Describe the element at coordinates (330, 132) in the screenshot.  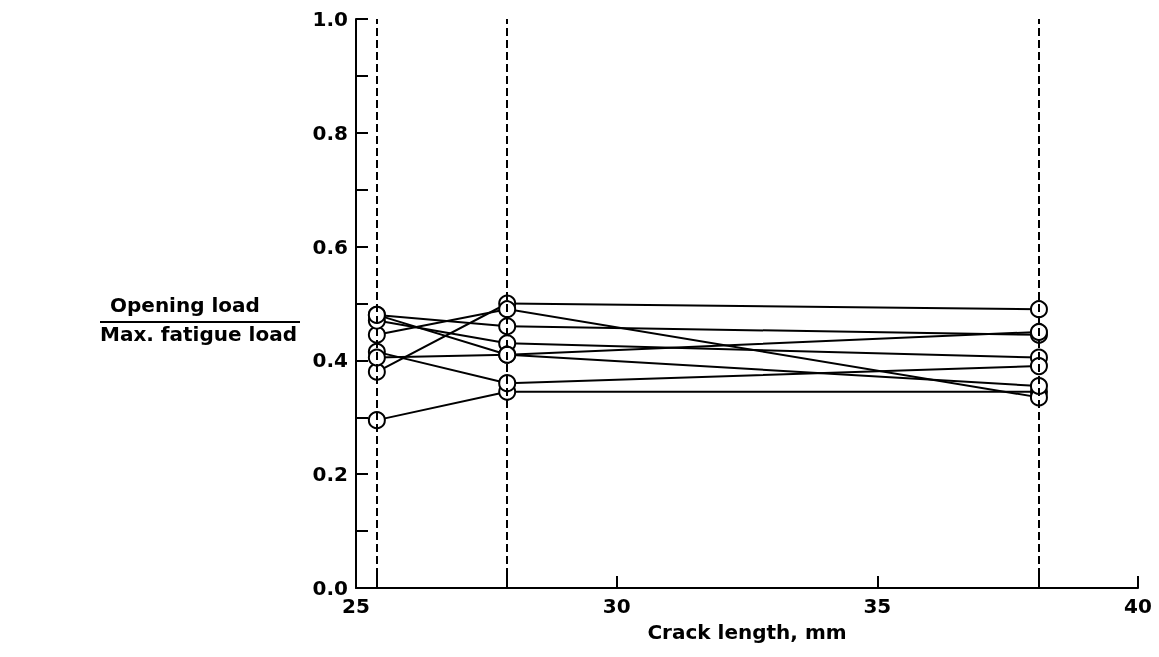
I see `y-tick-label: 0.8` at that location.